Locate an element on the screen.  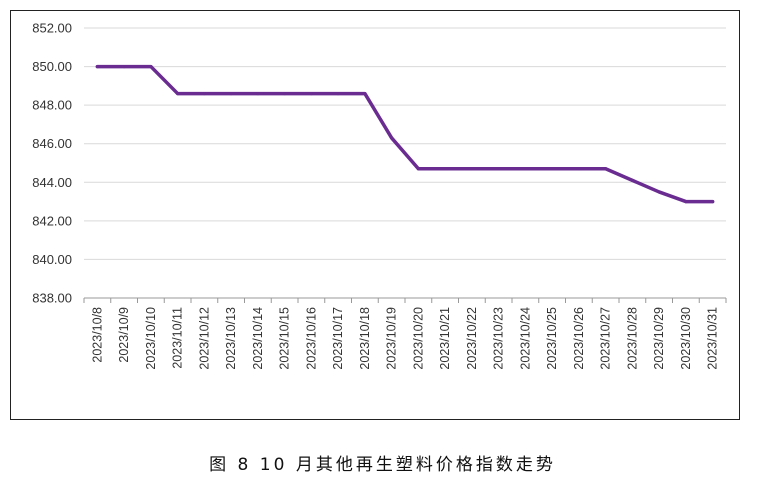
x-tick-label: 2023/10/13 is located at coordinates (231, 338).